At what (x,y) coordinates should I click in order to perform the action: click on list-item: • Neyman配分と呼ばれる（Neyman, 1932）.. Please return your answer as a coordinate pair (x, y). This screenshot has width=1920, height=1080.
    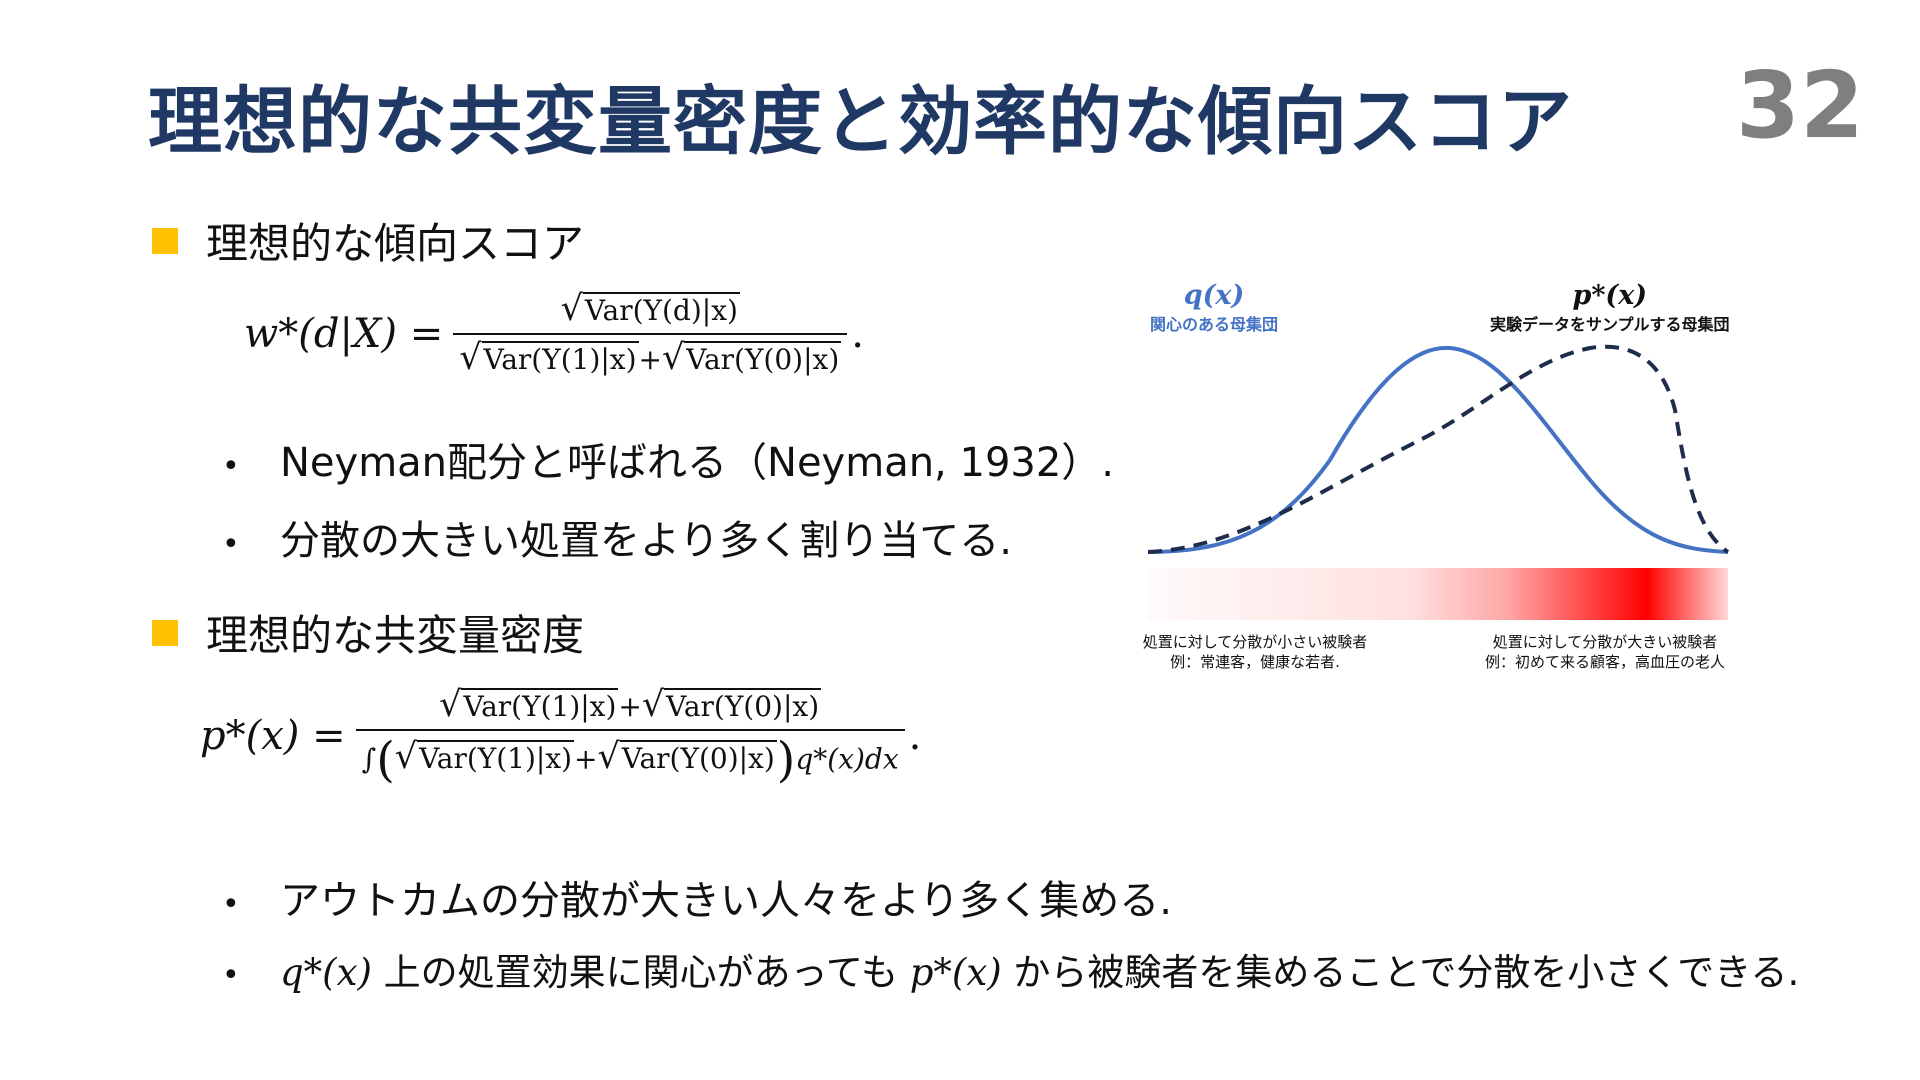
    Looking at the image, I should click on (668, 459).